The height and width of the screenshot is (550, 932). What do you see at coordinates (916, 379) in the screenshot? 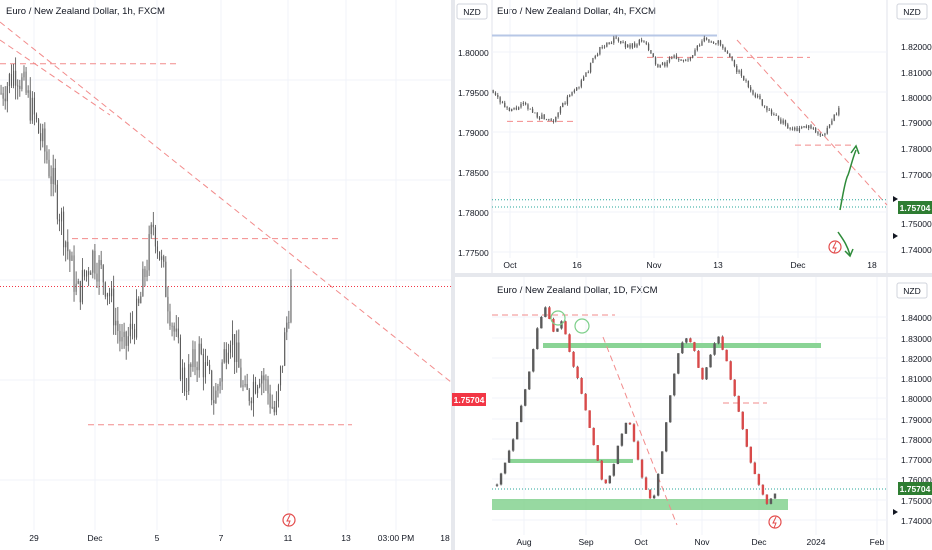
I see `y-tick-label: 1.81000` at bounding box center [916, 379].